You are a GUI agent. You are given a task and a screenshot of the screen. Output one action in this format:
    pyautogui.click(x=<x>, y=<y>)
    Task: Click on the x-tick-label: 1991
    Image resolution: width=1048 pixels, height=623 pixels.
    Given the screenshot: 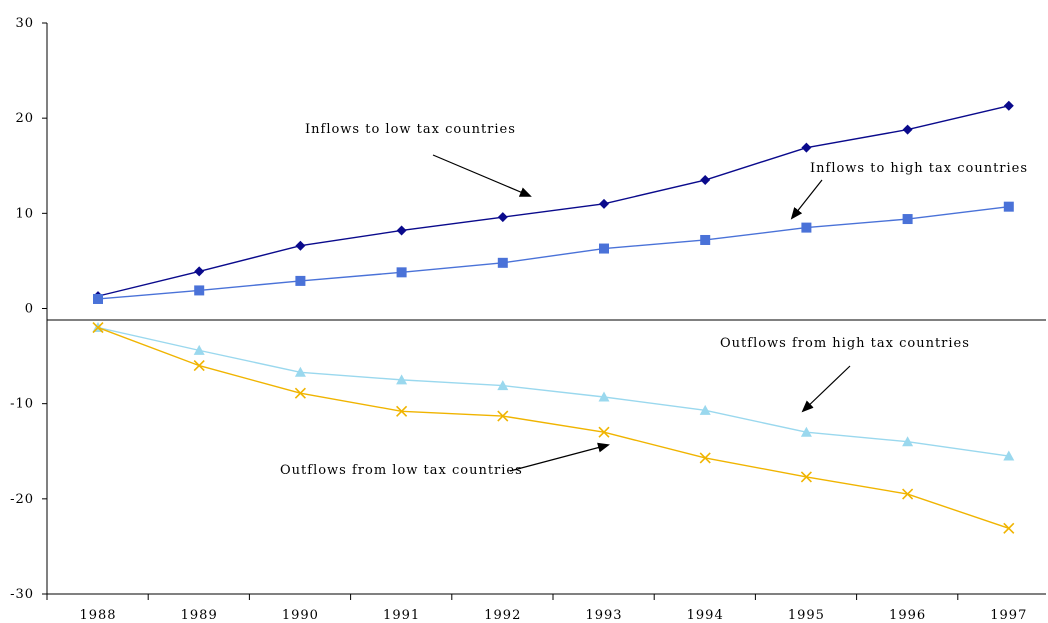 What is the action you would take?
    pyautogui.click(x=401, y=615)
    